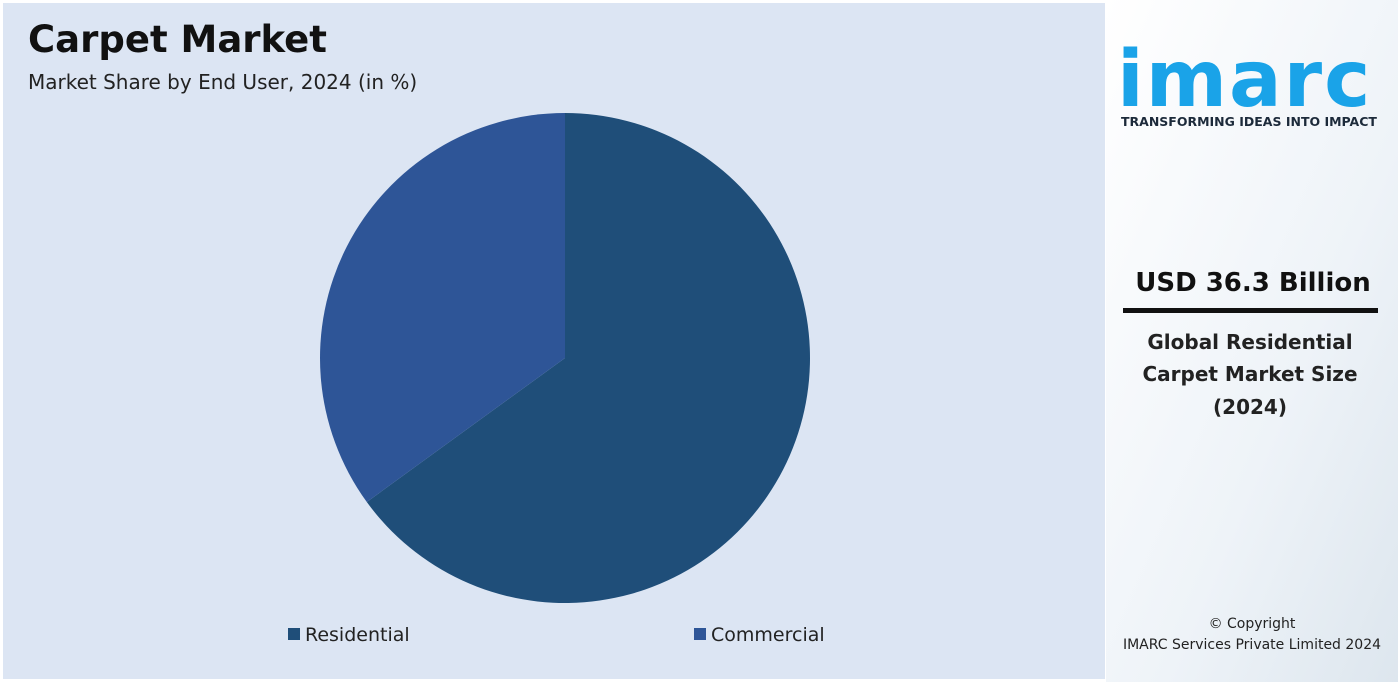 This screenshot has width=1398, height=686. Describe the element at coordinates (1252, 645) in the screenshot. I see `company: IMARC Services Private Limited 2024` at that location.